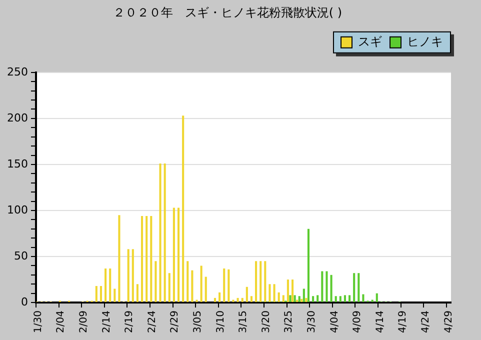 This screenshot has width=481, height=340. Describe the element at coordinates (152, 322) in the screenshot. I see `x-tick-label: 2/24` at that location.